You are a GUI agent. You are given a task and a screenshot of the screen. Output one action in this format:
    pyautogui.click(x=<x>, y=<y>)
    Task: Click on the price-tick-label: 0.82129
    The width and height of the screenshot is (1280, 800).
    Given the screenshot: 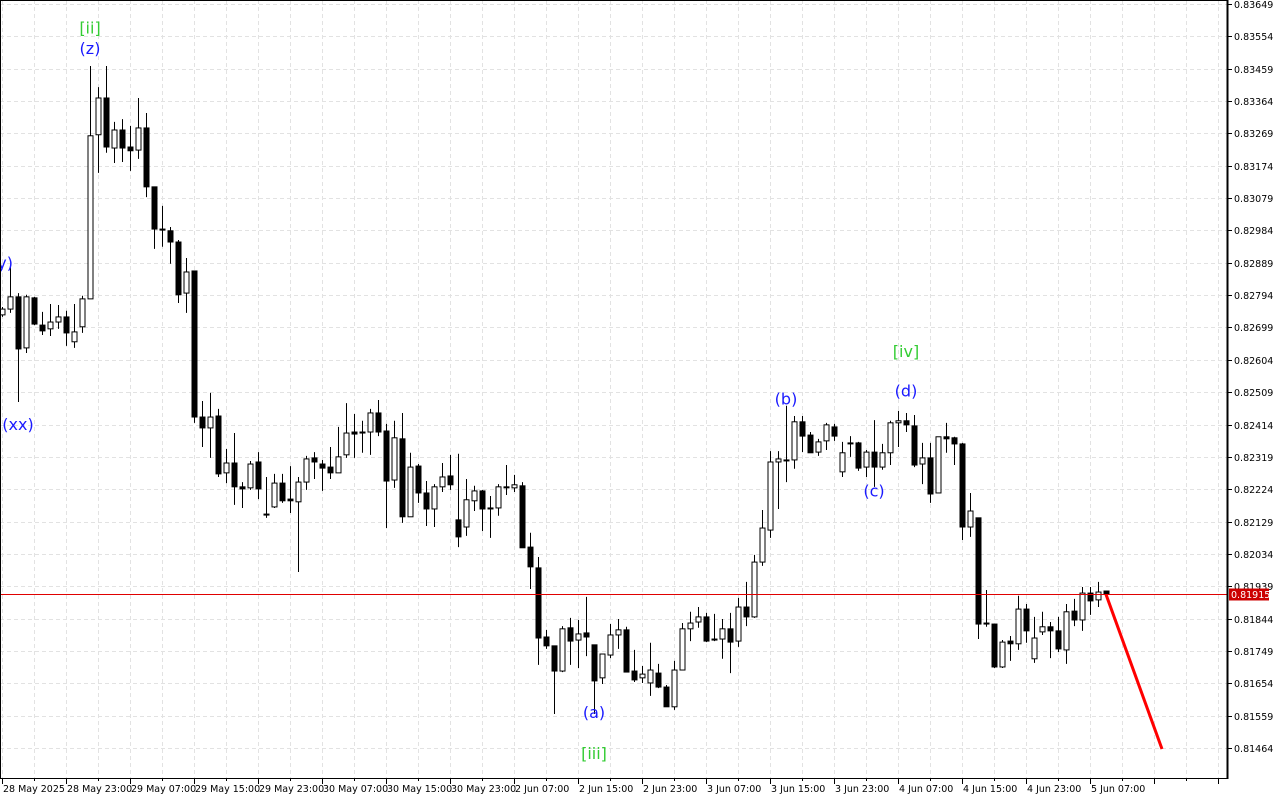 What is the action you would take?
    pyautogui.click(x=1253, y=523)
    